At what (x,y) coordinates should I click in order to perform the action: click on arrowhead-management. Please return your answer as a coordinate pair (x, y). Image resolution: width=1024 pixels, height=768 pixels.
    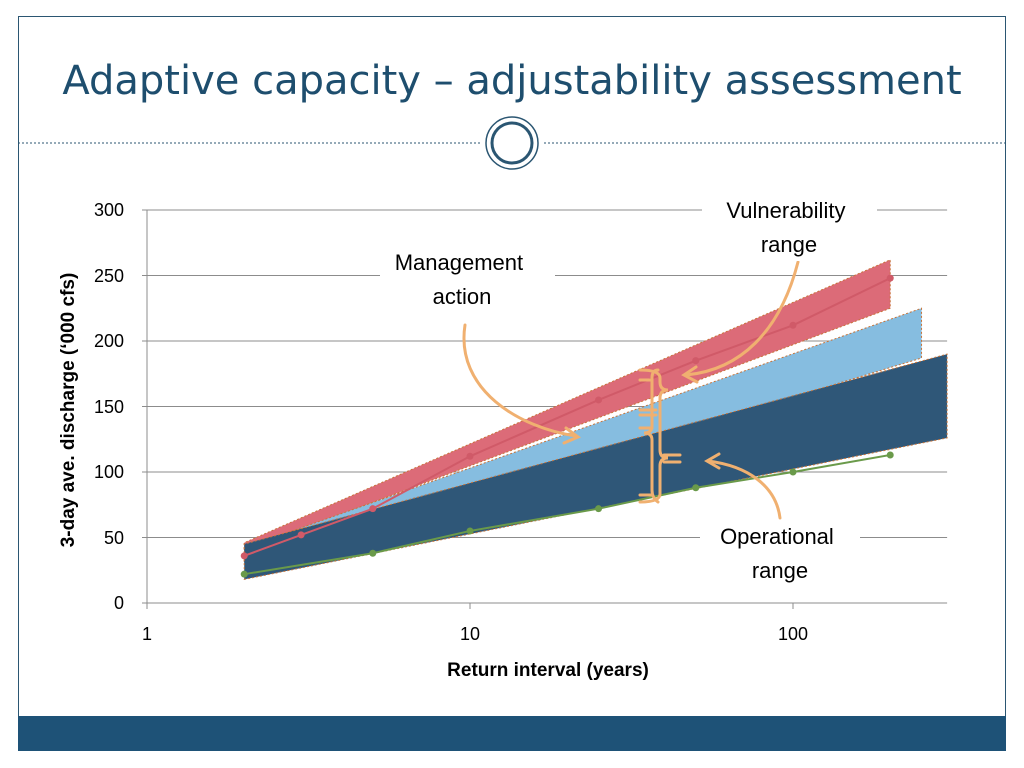
    Looking at the image, I should click on (571, 435).